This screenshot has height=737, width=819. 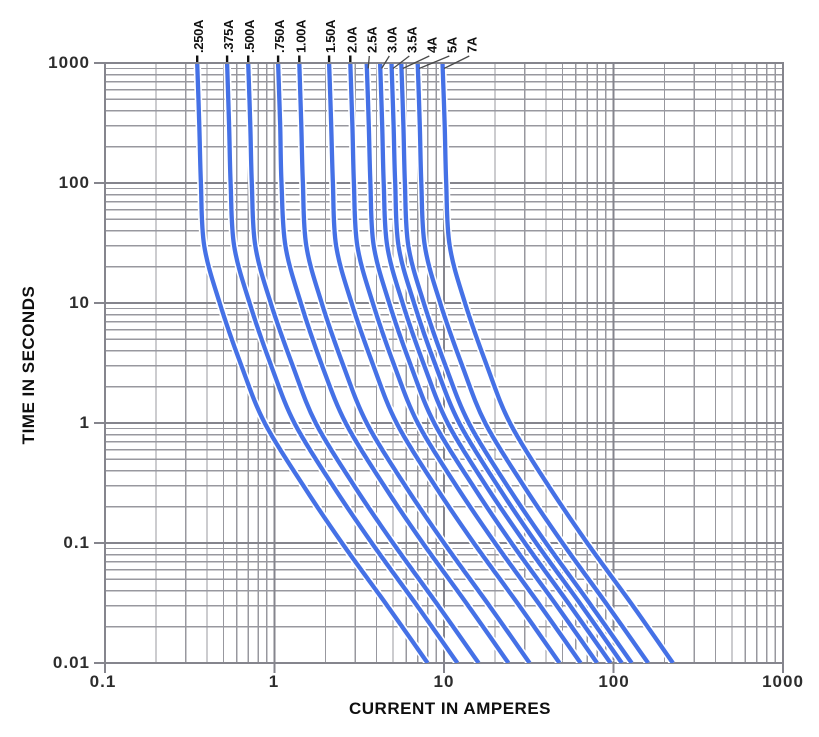 I want to click on fuse-rating-label: 4A, so click(x=431, y=44).